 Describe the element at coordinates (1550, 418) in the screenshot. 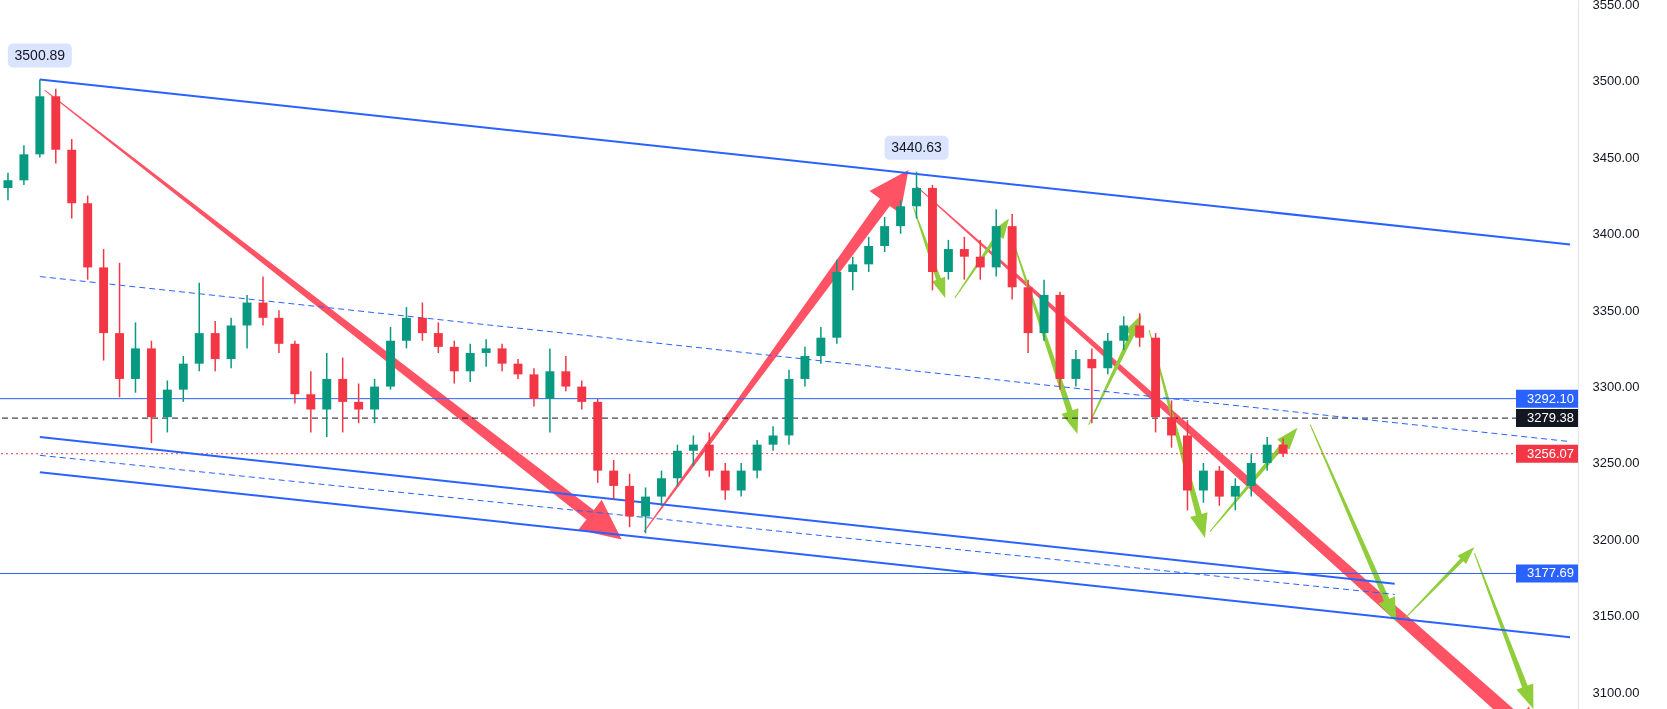

I see `ref-line-label: 3279.38` at that location.